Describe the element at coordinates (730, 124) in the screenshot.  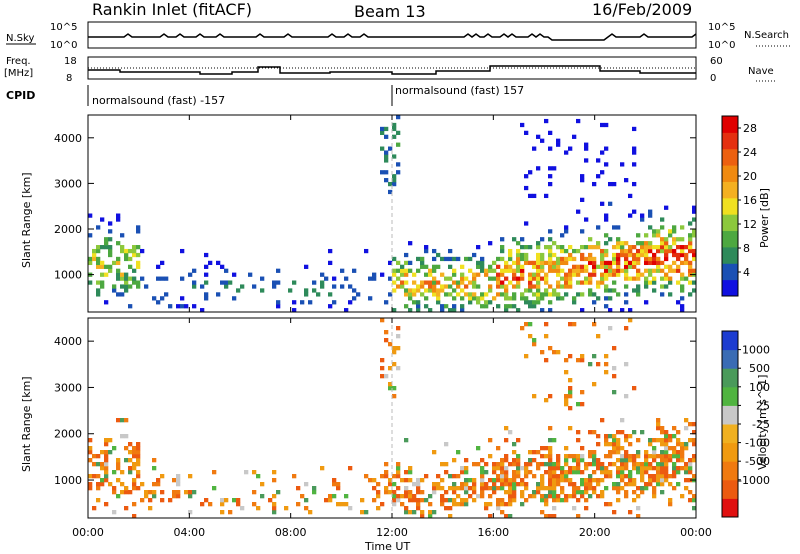
I see `power-colorbar-swatch` at that location.